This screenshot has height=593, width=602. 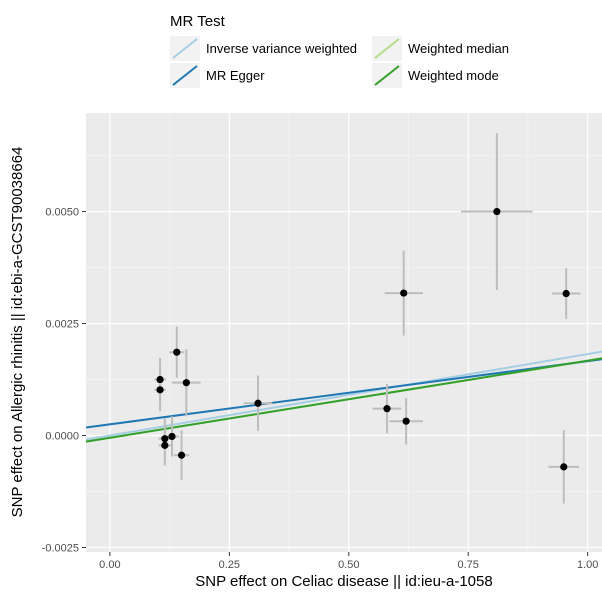 What do you see at coordinates (62, 437) in the screenshot?
I see `y-tick-label: 0.0000` at bounding box center [62, 437].